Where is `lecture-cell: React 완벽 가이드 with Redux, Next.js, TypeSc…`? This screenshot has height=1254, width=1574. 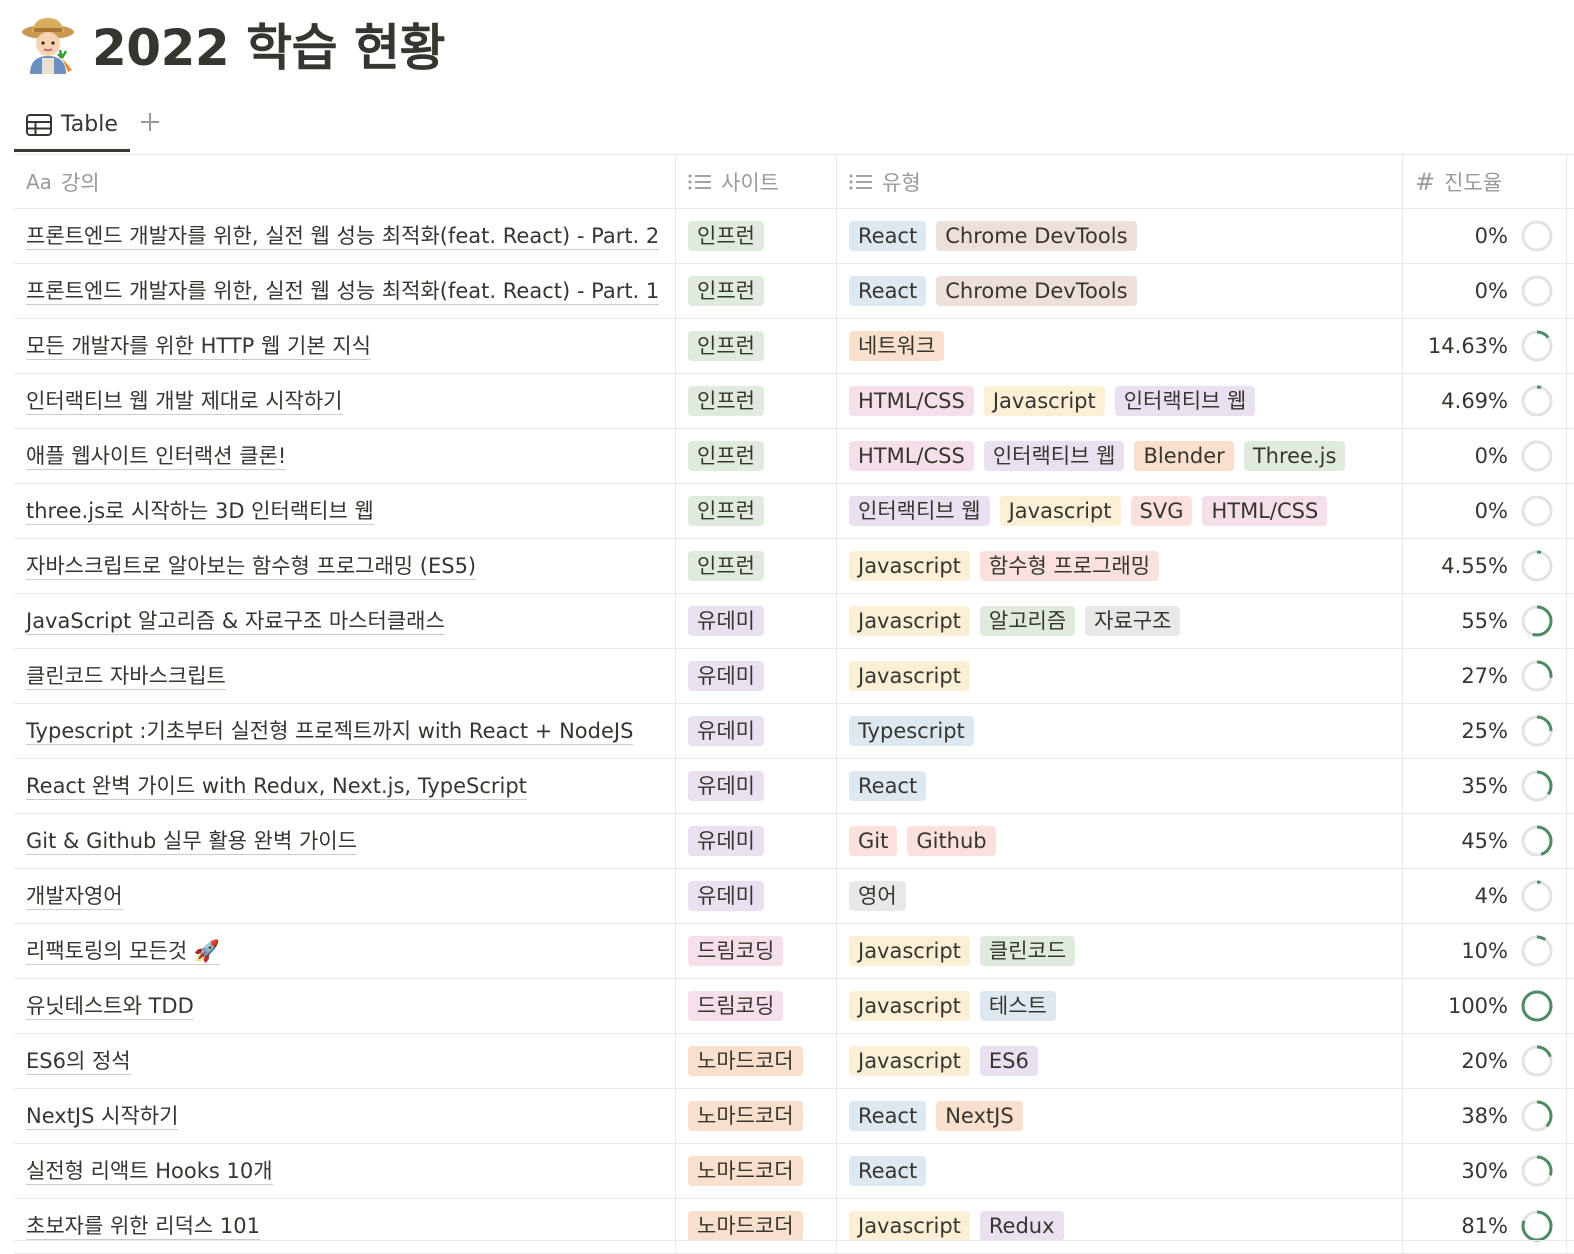
lecture-cell: React 완벽 가이드 with Redux, Next.js, TypeSc… is located at coordinates (345, 786).